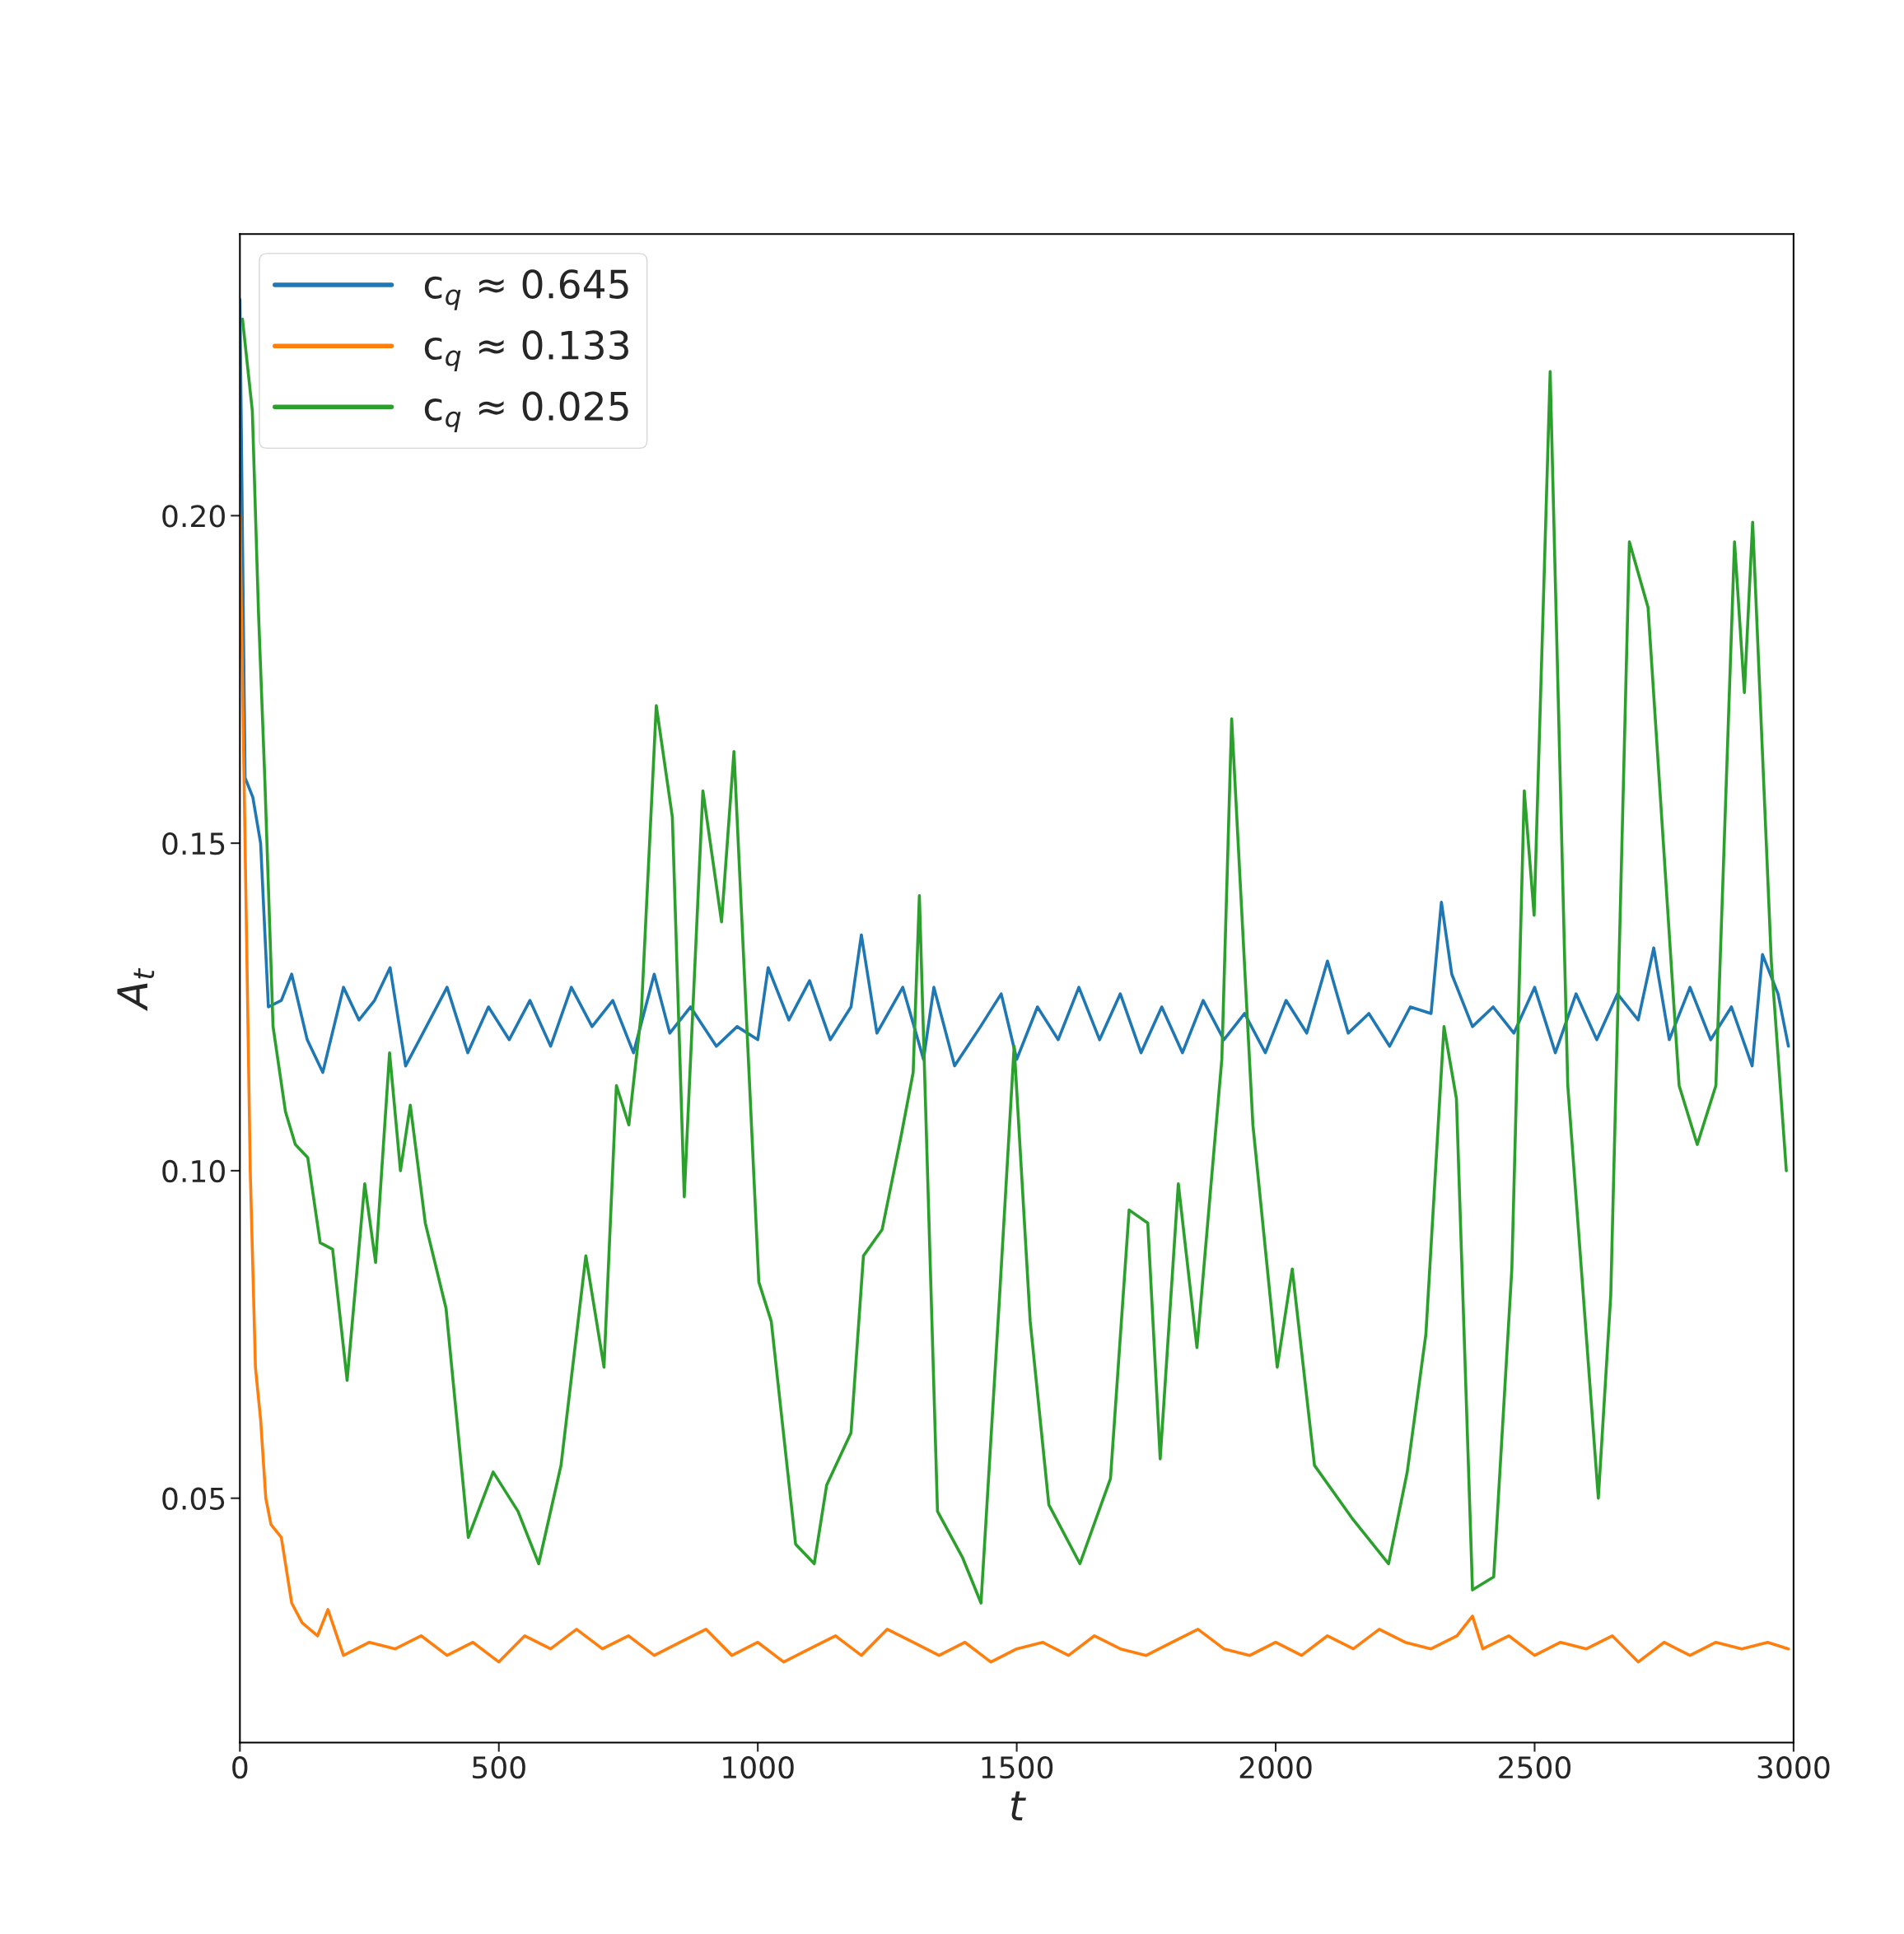  What do you see at coordinates (499, 1767) in the screenshot?
I see `x-tick-label: 500` at bounding box center [499, 1767].